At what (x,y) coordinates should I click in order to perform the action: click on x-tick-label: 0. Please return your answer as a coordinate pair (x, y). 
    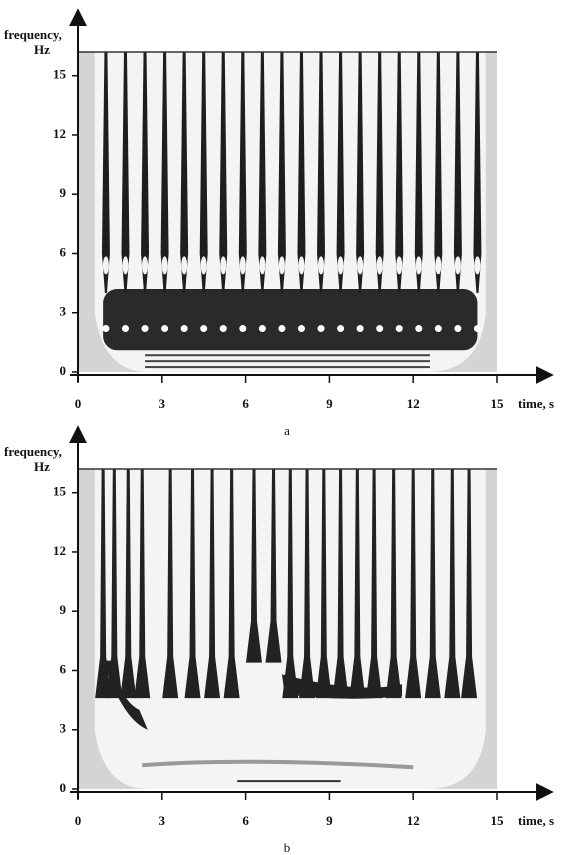
    Looking at the image, I should click on (78, 820).